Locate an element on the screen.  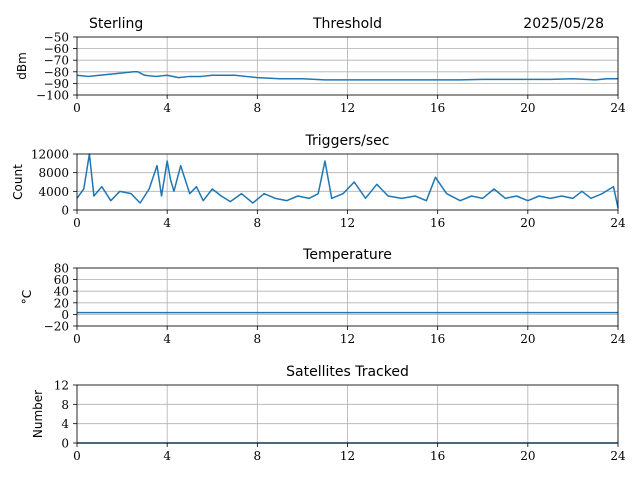
y-axis-label: °C is located at coordinates (27, 297).